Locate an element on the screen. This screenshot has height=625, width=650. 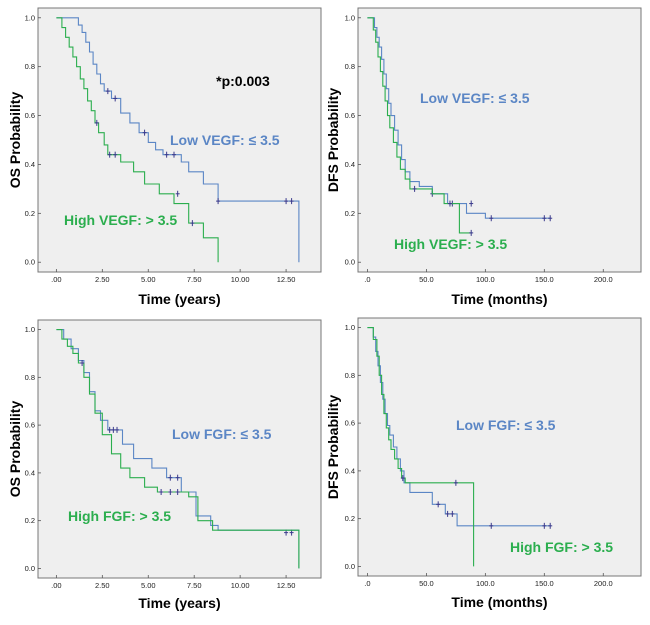
x-tick-label: 200.0 is located at coordinates (603, 279).